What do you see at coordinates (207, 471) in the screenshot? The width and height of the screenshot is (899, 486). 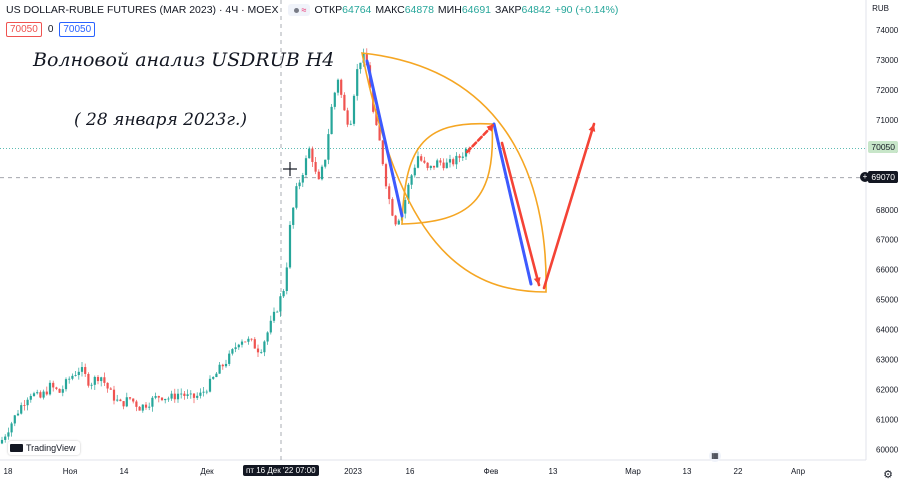 I see `x-tick-label: Дек` at bounding box center [207, 471].